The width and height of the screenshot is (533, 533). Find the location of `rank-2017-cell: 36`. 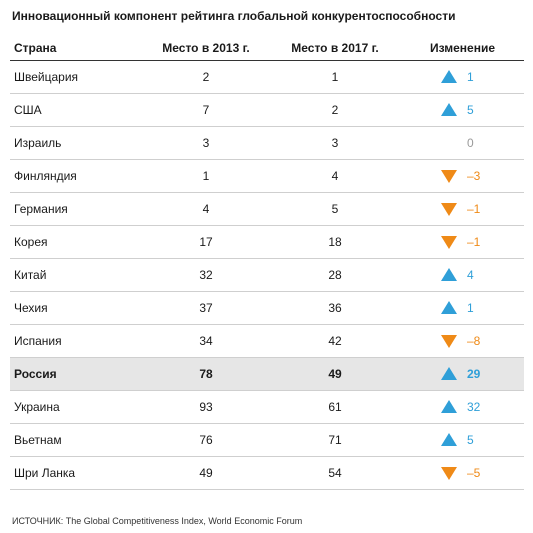

rank-2017-cell: 36 is located at coordinates (335, 308).